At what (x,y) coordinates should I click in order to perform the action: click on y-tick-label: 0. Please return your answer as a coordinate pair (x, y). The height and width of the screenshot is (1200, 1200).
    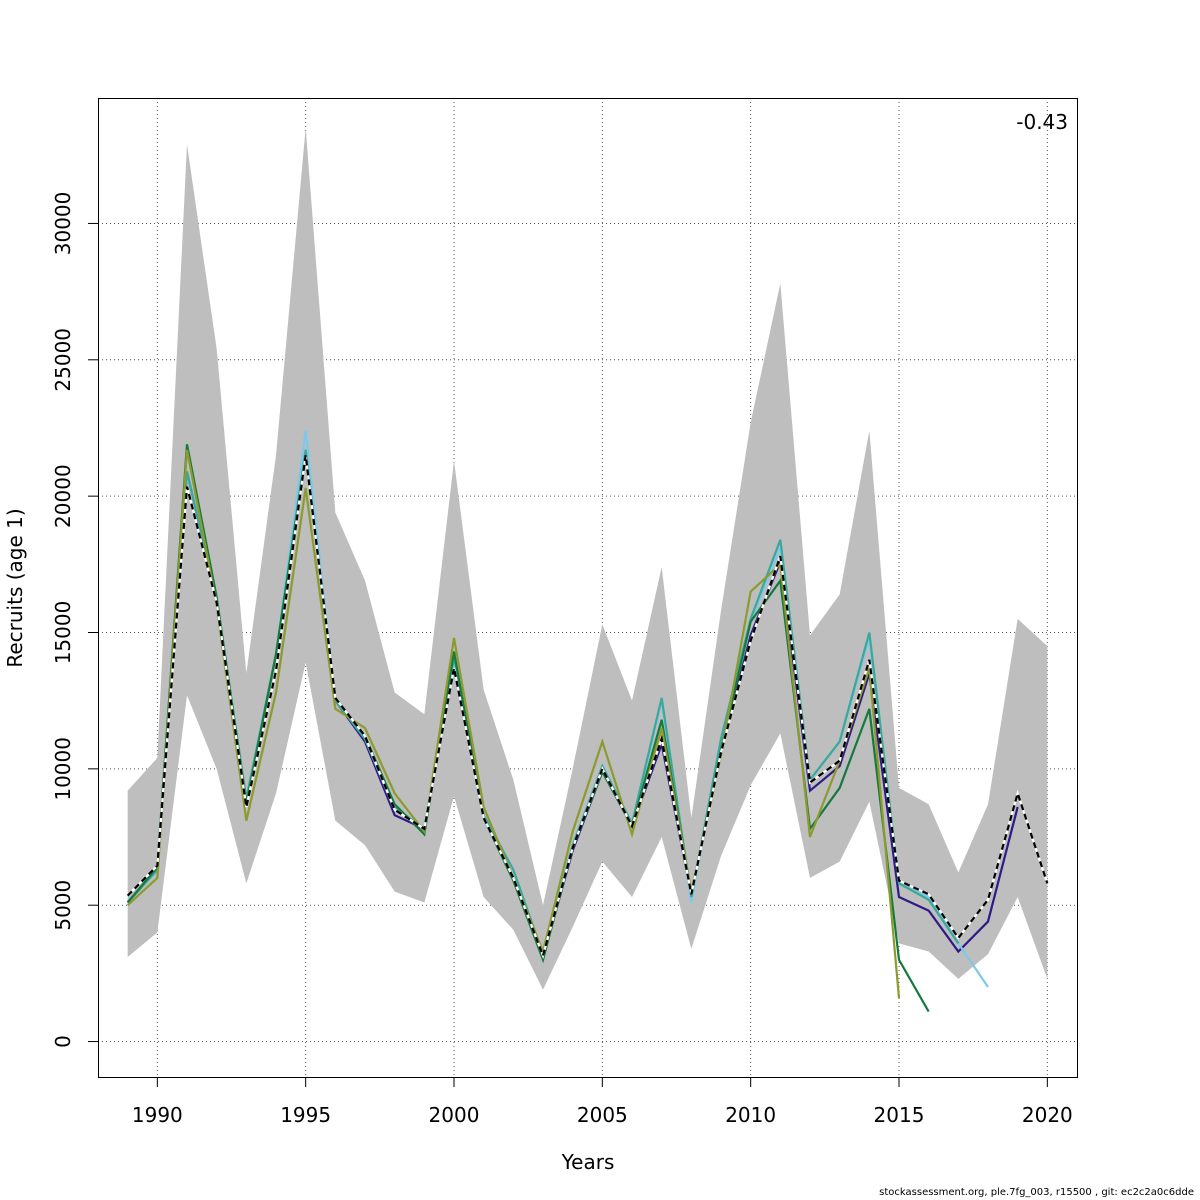
    Looking at the image, I should click on (63, 1041).